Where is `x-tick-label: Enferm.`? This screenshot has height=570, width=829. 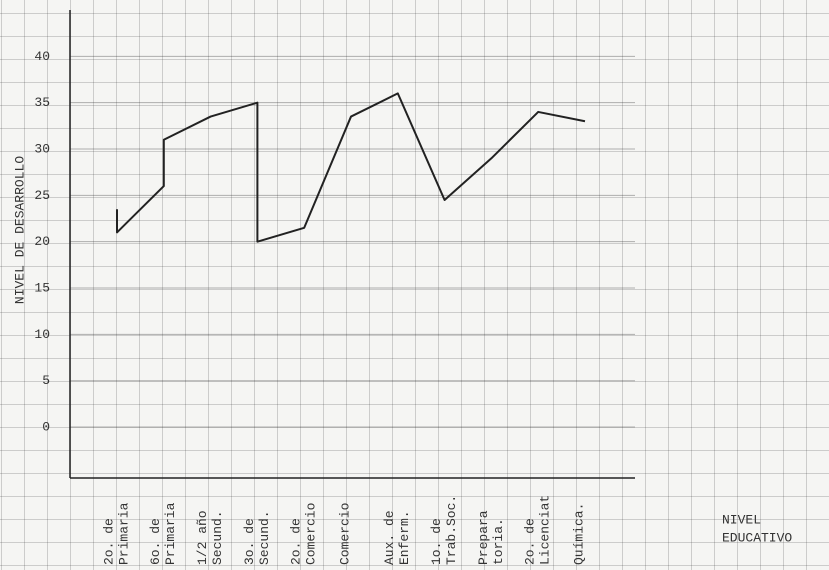
x-tick-label: Enferm. is located at coordinates (404, 537).